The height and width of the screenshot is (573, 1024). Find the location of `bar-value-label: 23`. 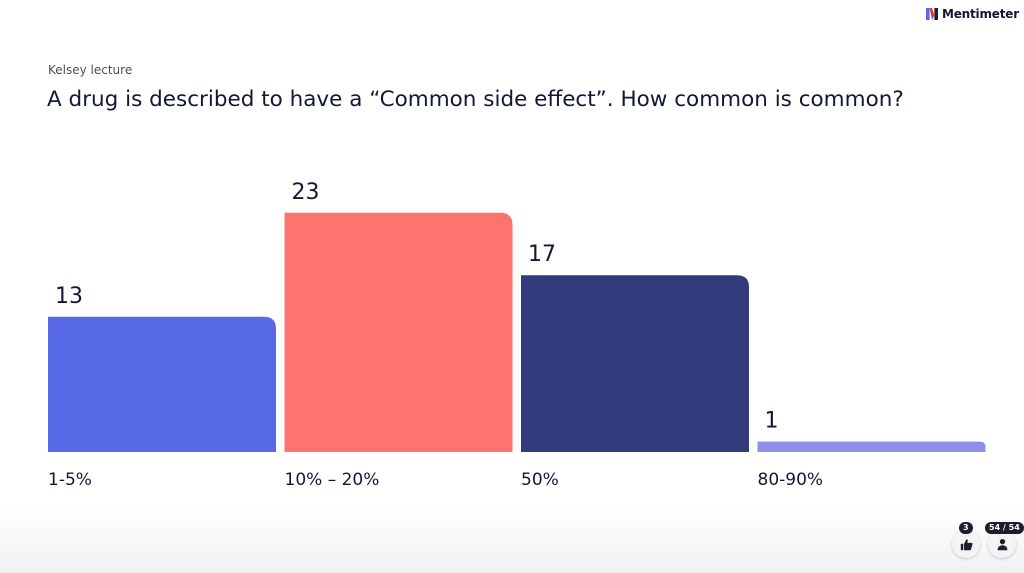

bar-value-label: 23 is located at coordinates (306, 192).